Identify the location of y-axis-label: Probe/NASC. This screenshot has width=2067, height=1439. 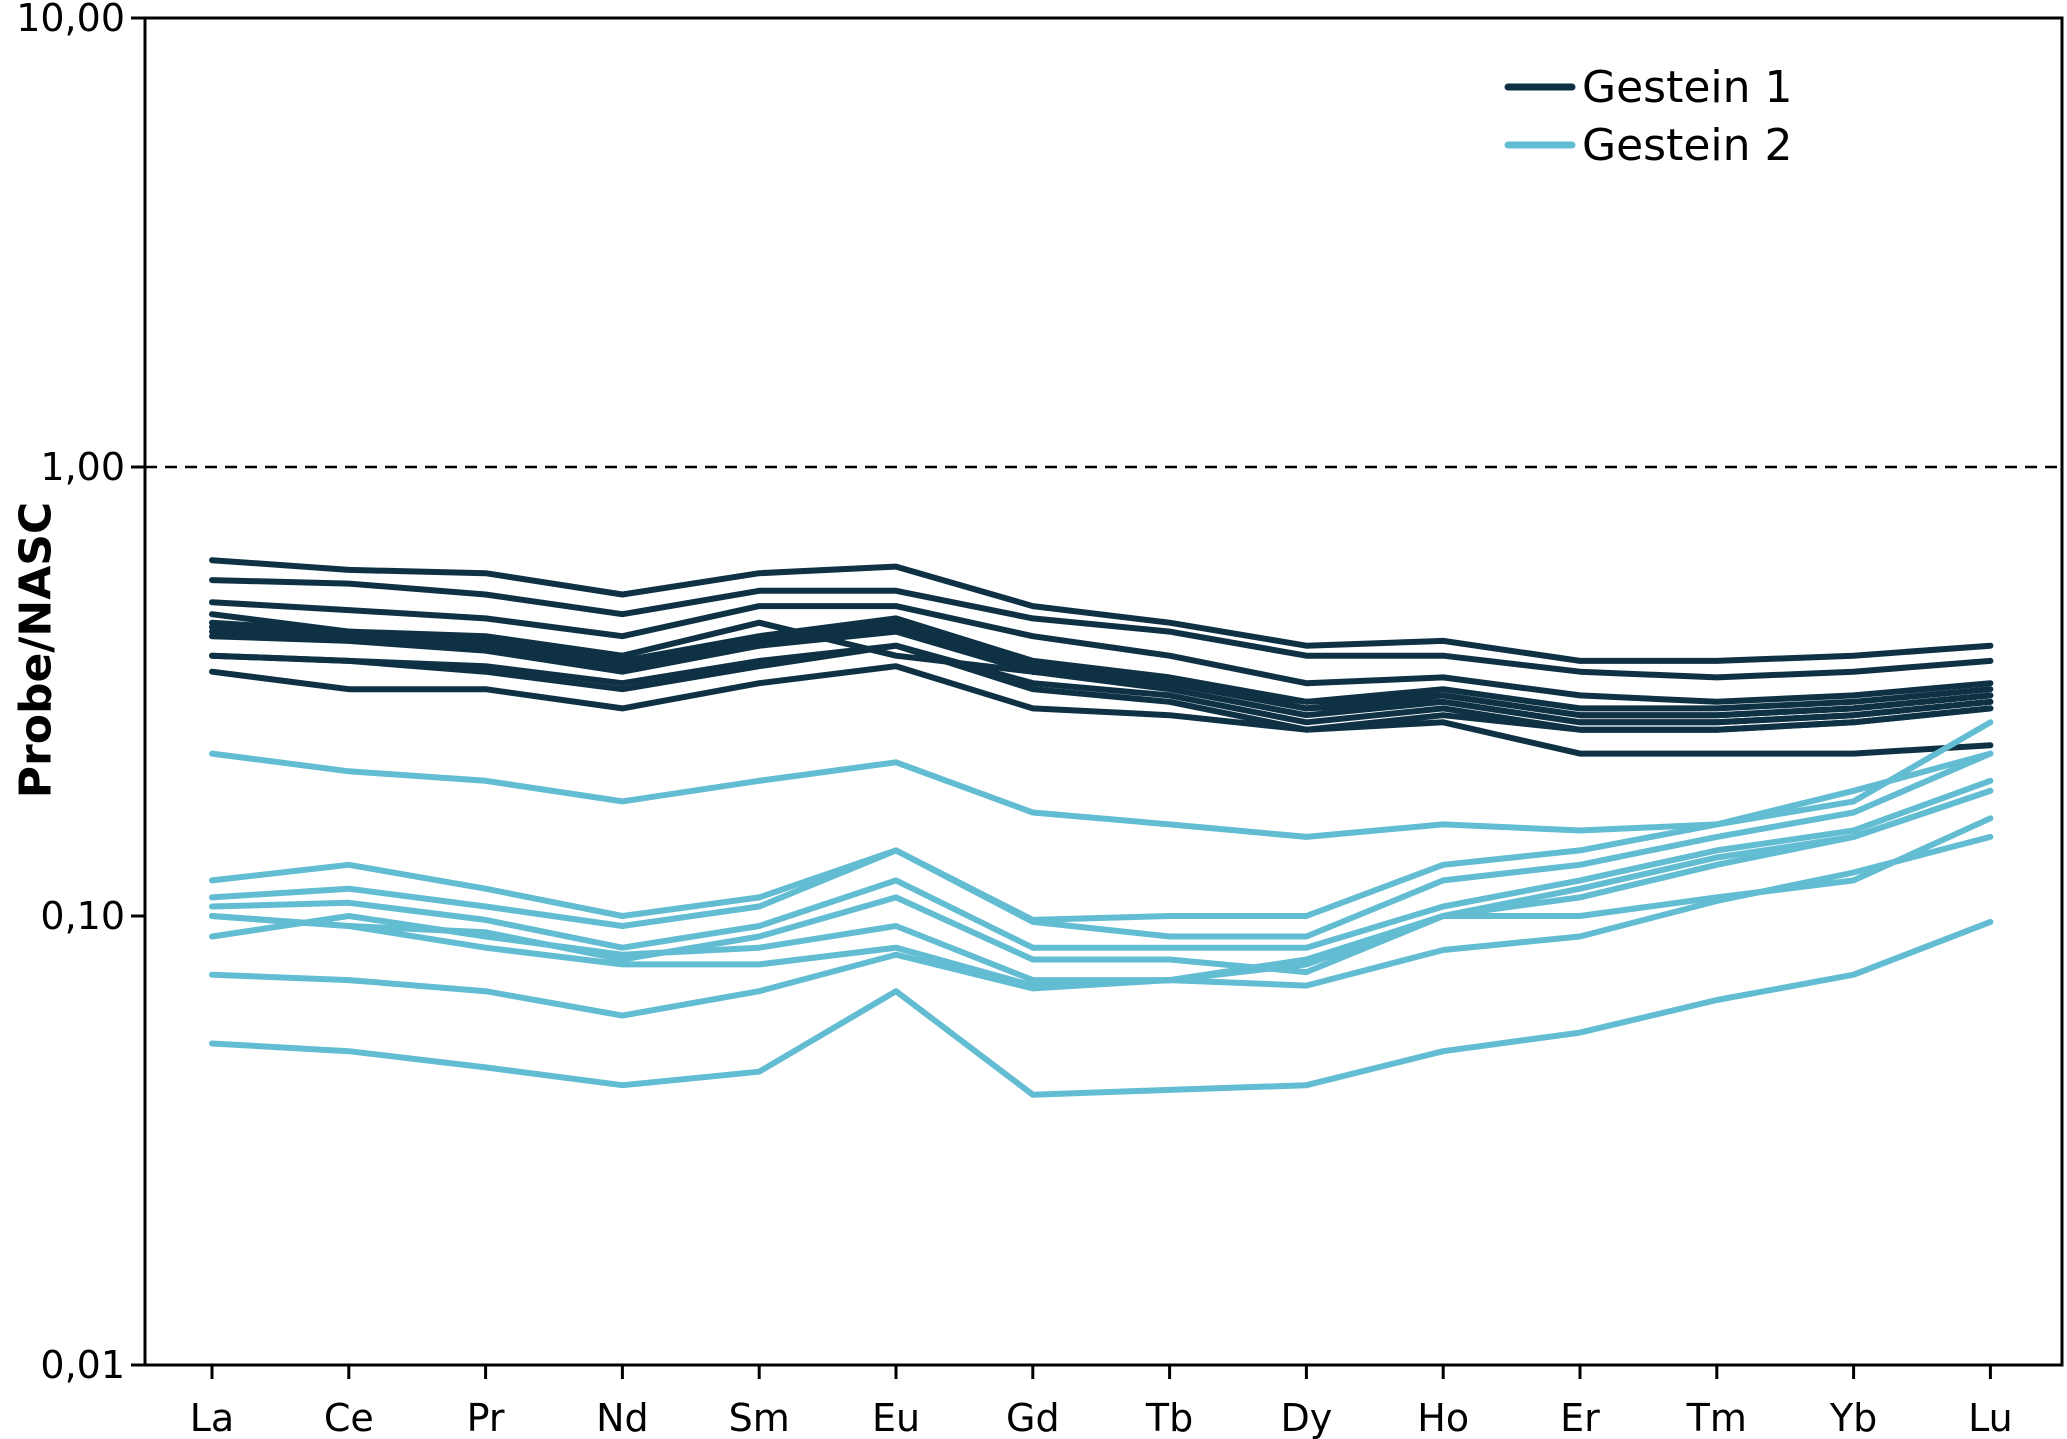
(36, 650).